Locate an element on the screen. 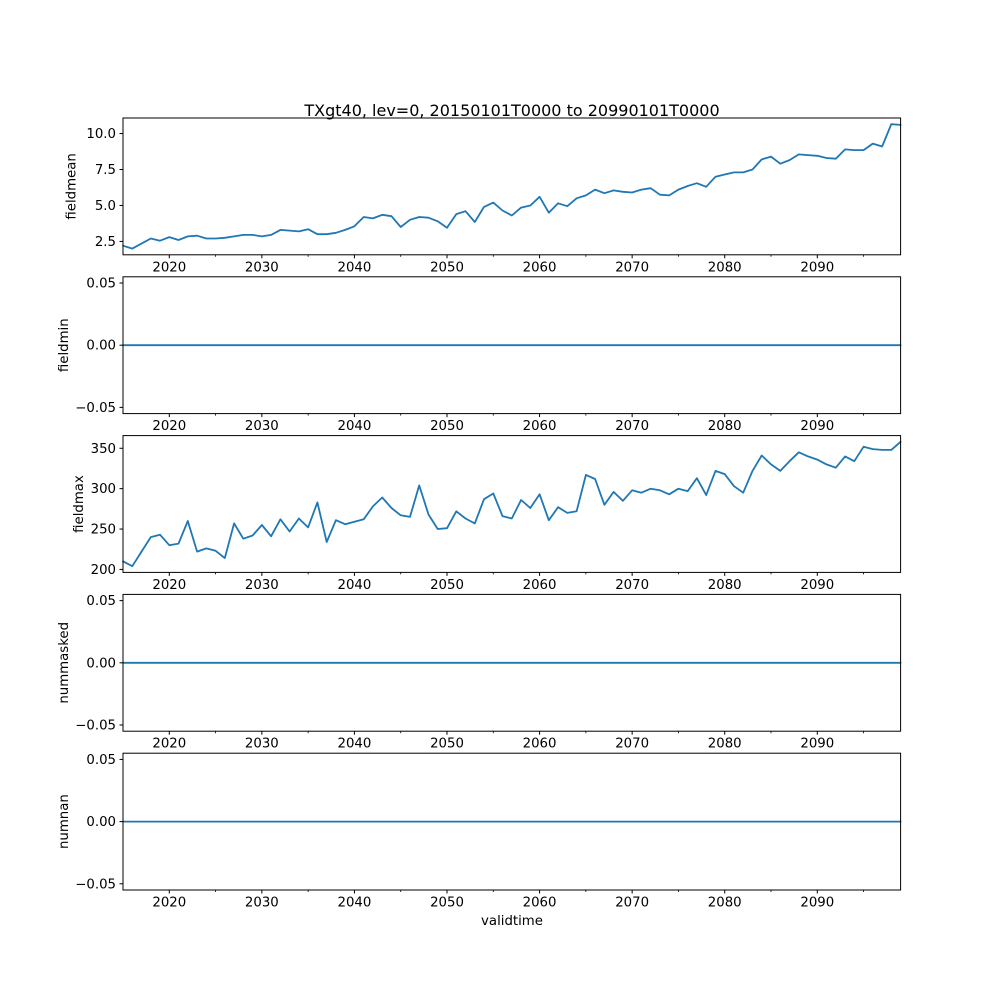 This screenshot has height=1000, width=1000. y-axis-label-fieldmean: fieldmean is located at coordinates (71, 186).